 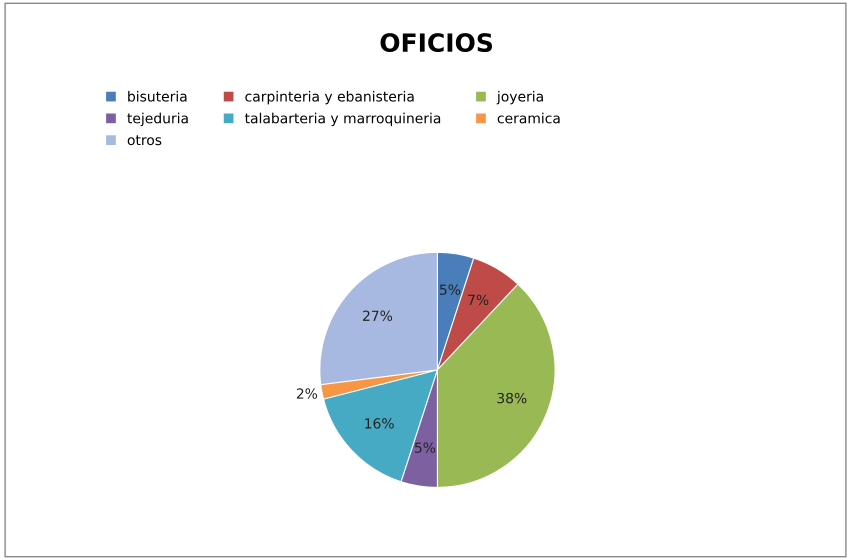 What do you see at coordinates (307, 393) in the screenshot?
I see `data-label: 2%` at bounding box center [307, 393].